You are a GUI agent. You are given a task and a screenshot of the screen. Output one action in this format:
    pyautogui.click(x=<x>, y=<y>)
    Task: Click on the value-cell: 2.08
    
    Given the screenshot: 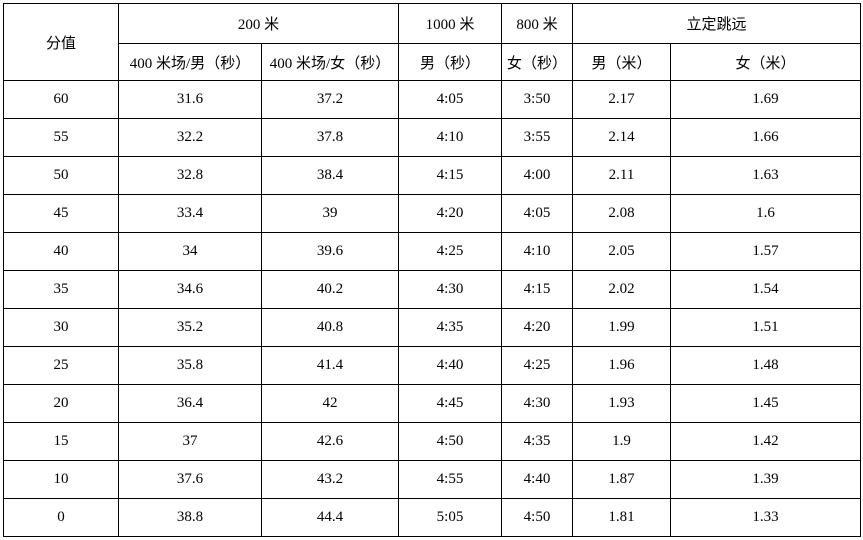 What is the action you would take?
    pyautogui.click(x=622, y=213)
    